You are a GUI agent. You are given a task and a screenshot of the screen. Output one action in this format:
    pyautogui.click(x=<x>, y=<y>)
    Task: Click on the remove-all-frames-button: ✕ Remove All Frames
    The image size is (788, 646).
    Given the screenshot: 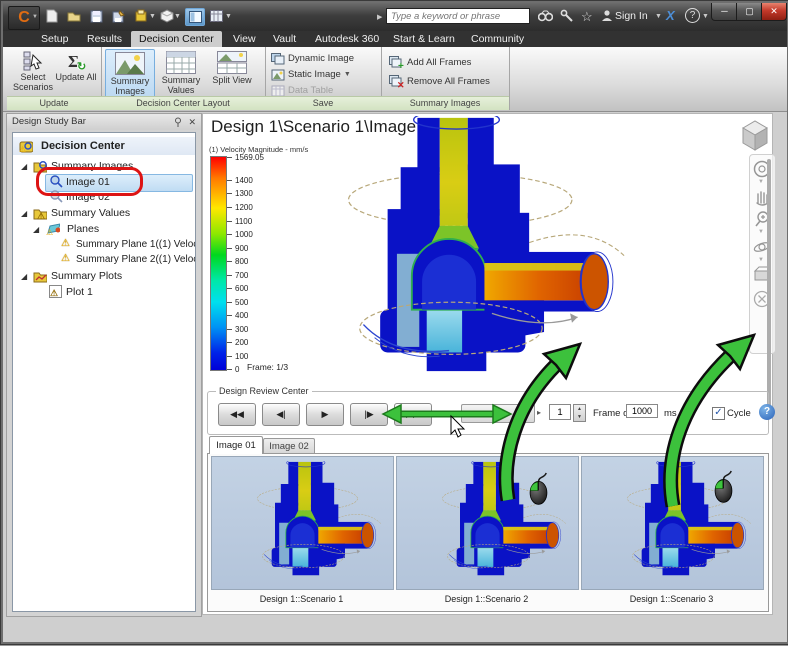 What is the action you would take?
    pyautogui.click(x=439, y=81)
    